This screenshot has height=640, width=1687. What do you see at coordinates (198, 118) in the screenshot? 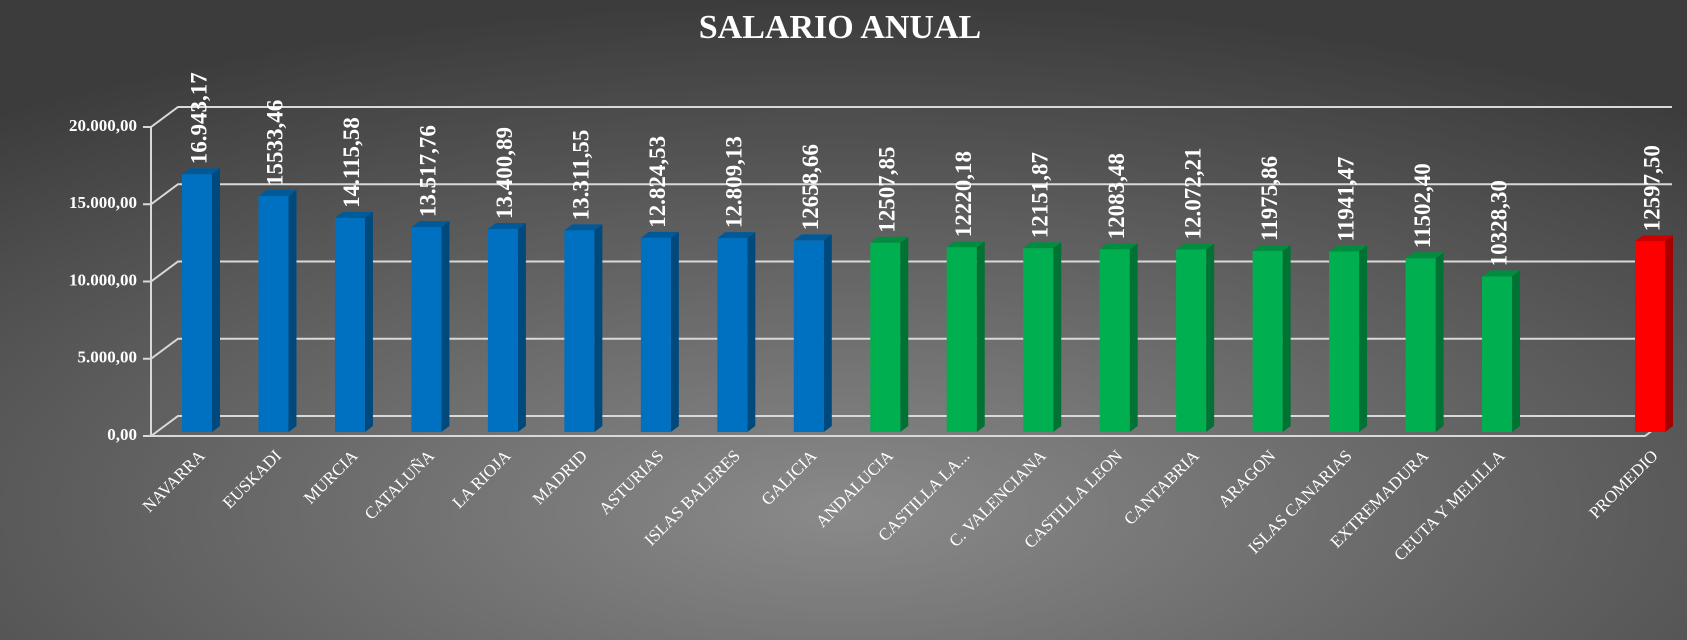
I see `value-label: 16.943,17` at bounding box center [198, 118].